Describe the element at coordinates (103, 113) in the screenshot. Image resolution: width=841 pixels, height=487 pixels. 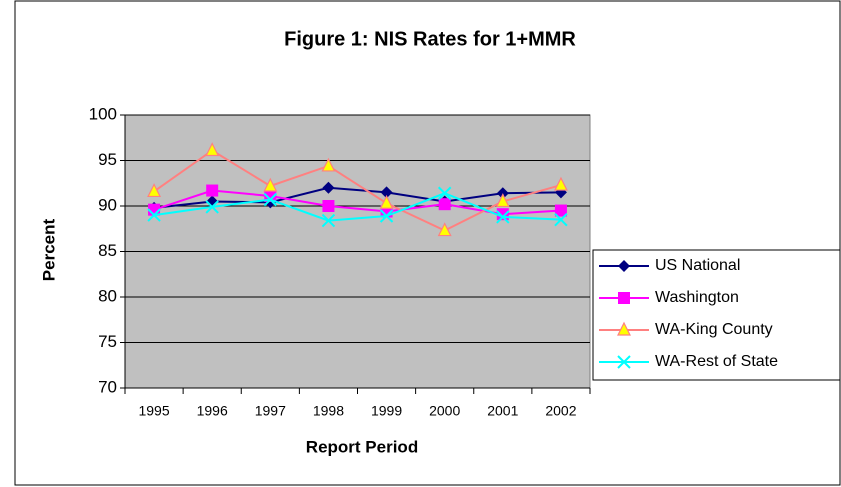
I see `y-tick-label: 100` at that location.